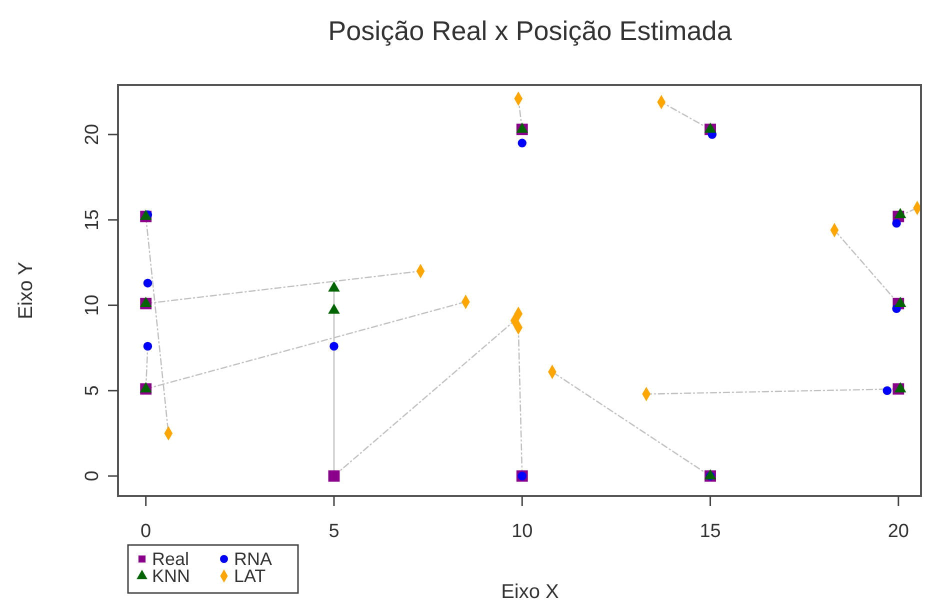 This screenshot has height=604, width=925. I want to click on legend-label: LAT, so click(250, 576).